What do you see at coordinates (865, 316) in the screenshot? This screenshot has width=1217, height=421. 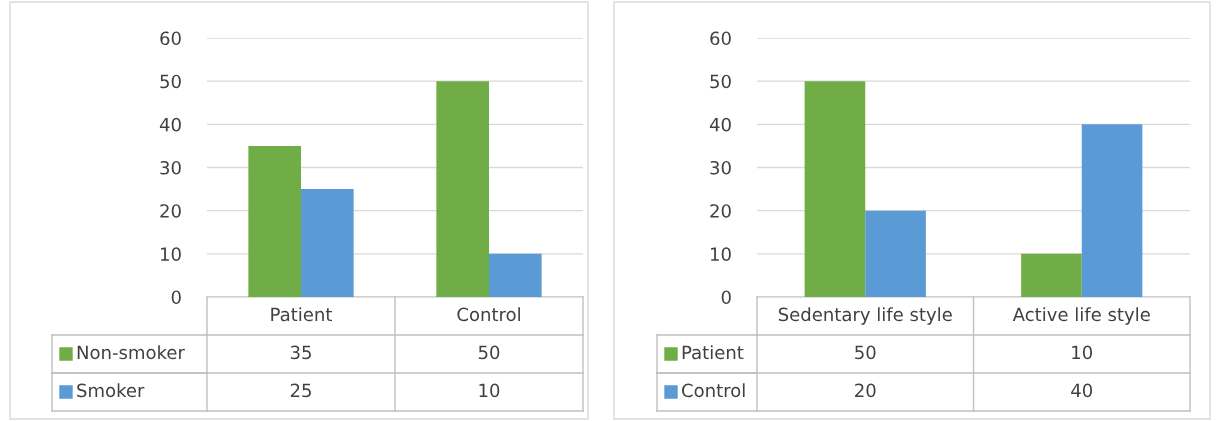 I see `x-tick-label: Sedentary life style` at bounding box center [865, 316].